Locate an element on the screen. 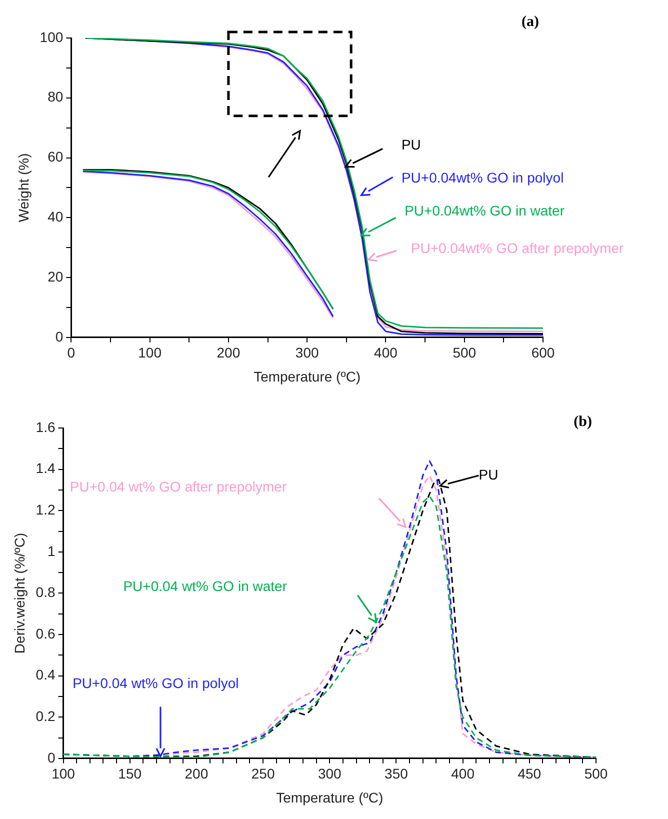 This screenshot has width=668, height=819. text: PU+0.04 wt% GO in polyol is located at coordinates (155, 682).